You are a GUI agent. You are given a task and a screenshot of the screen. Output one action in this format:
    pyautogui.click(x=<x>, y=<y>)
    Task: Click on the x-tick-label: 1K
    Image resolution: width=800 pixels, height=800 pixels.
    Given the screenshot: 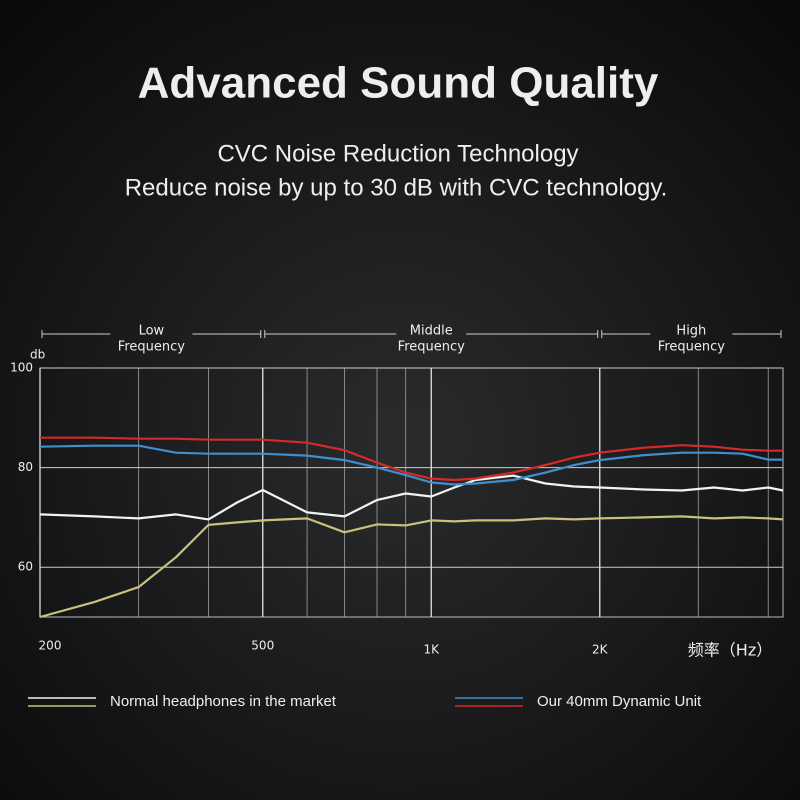 What is the action you would take?
    pyautogui.click(x=431, y=650)
    